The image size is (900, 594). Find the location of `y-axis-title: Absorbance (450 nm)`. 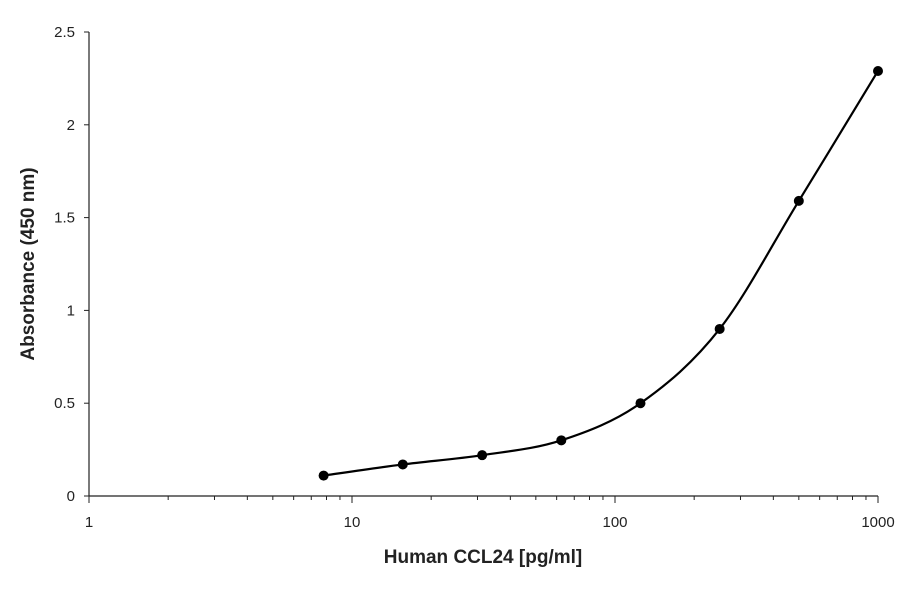

y-axis-title: Absorbance (450 nm) is located at coordinates (28, 263).